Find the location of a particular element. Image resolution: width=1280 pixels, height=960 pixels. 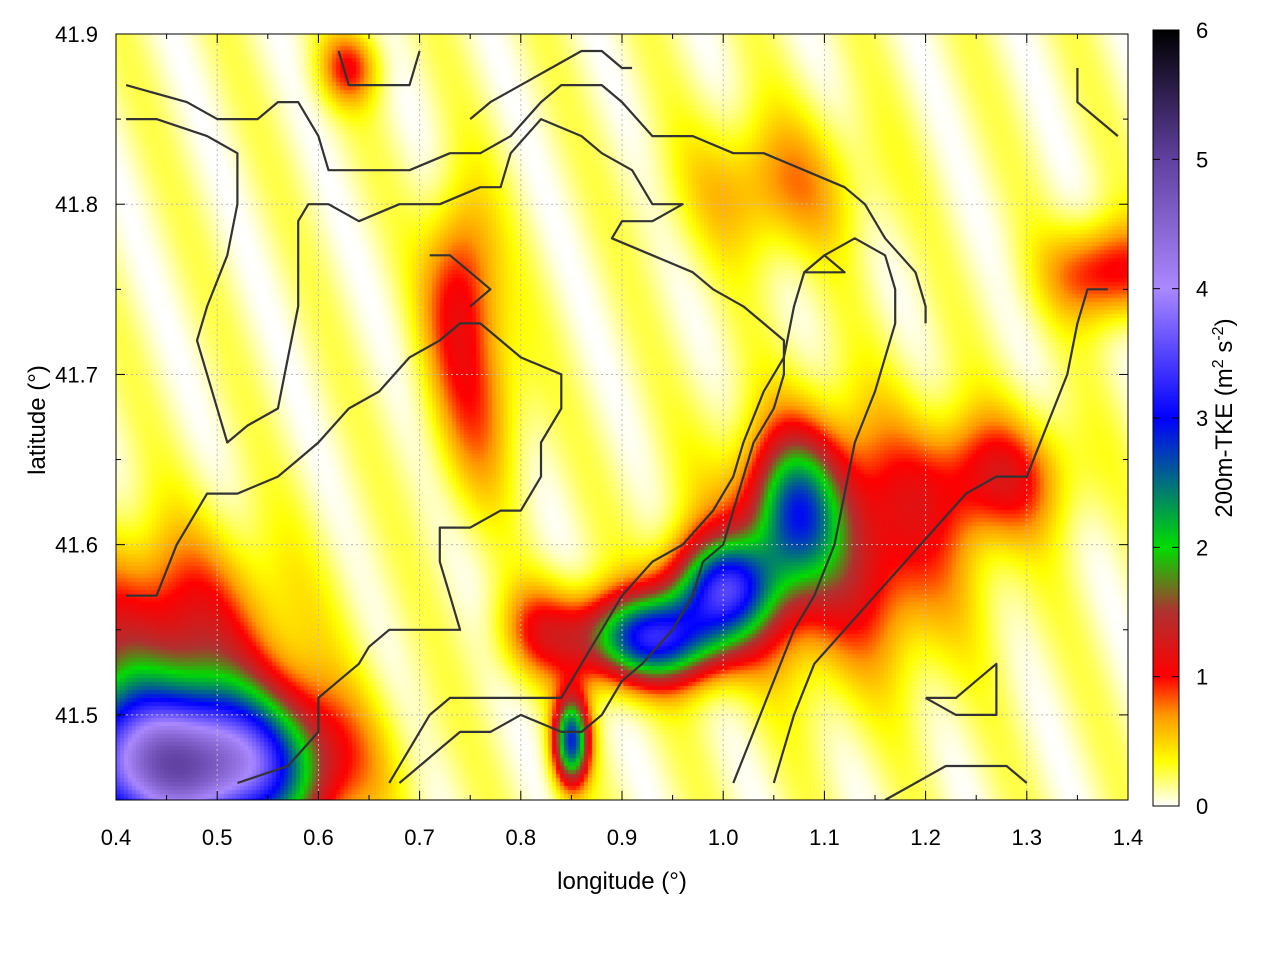

colorbar: 0 1 2 3 4 5 6 200m-TKE (m2 s-2) is located at coordinates (1195, 418).